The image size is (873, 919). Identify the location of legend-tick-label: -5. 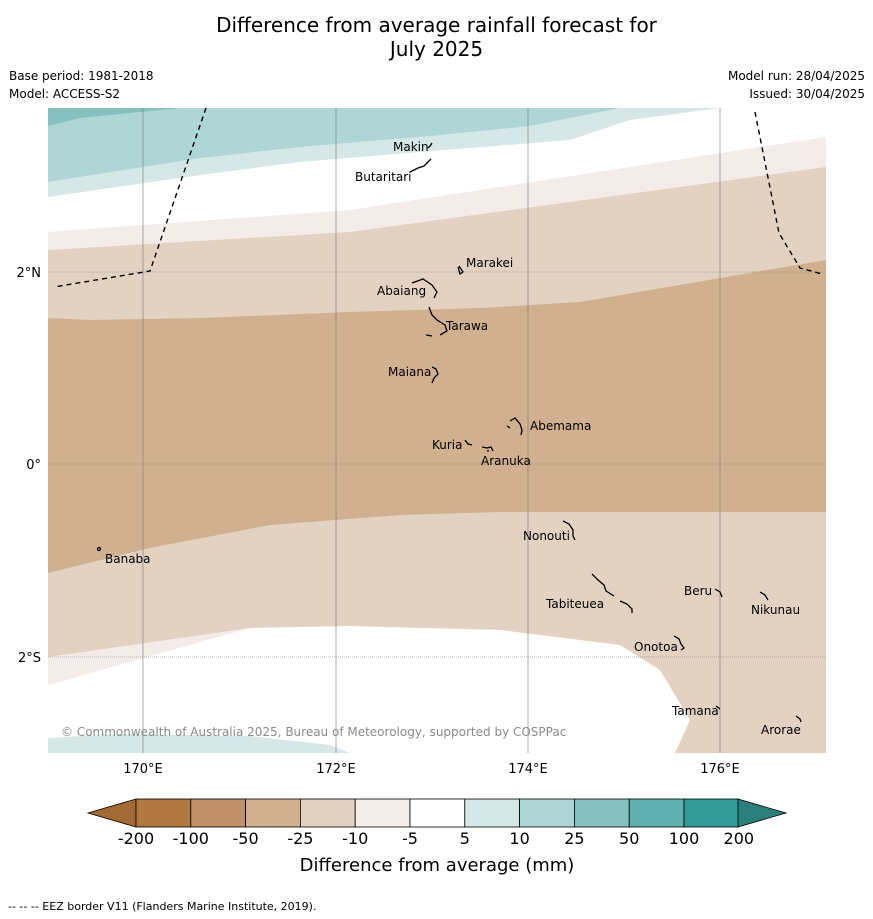
(410, 838).